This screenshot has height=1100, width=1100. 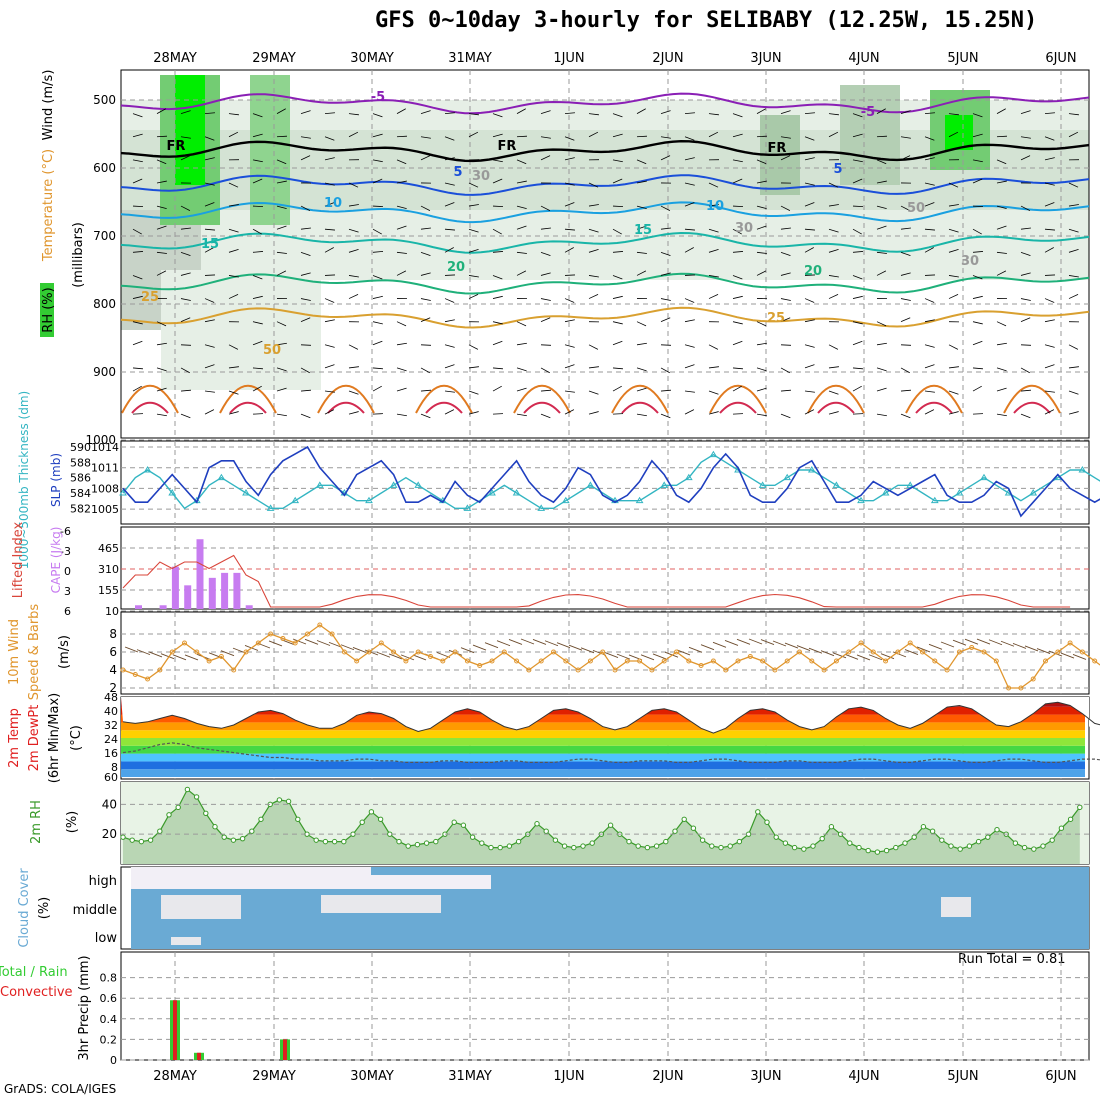 I want to click on cape-ylabel-li: Lifted Index, so click(x=18, y=559).